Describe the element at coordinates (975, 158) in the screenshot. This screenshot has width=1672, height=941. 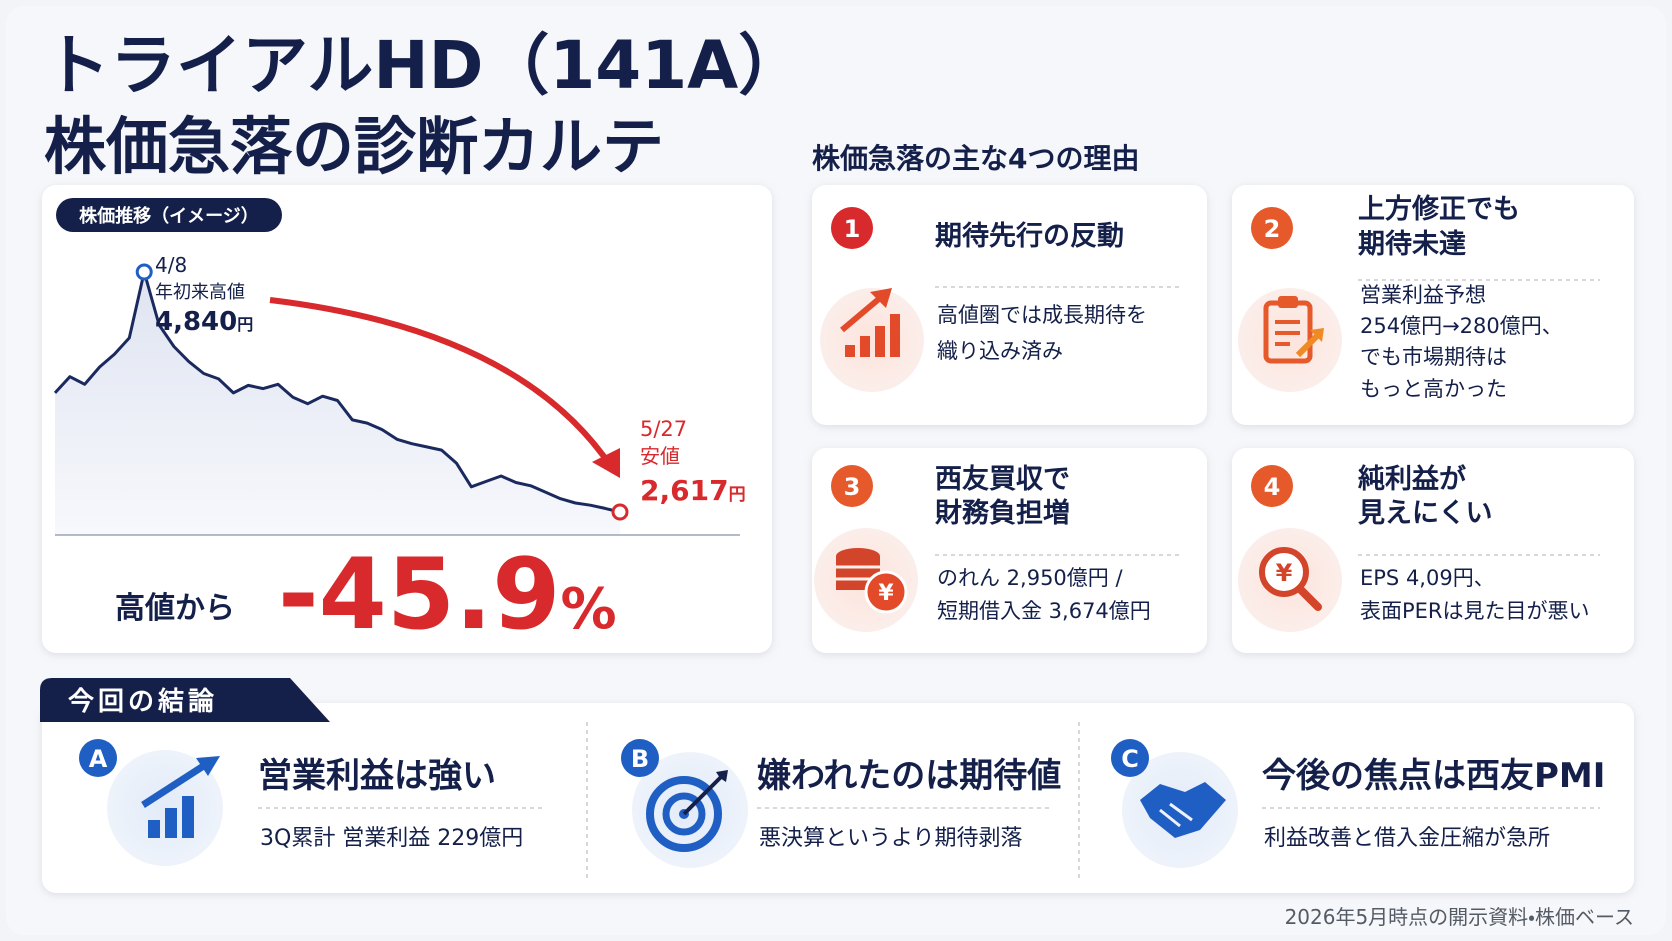
I see `reasons-title: 株価急落の主な4つの理由` at that location.